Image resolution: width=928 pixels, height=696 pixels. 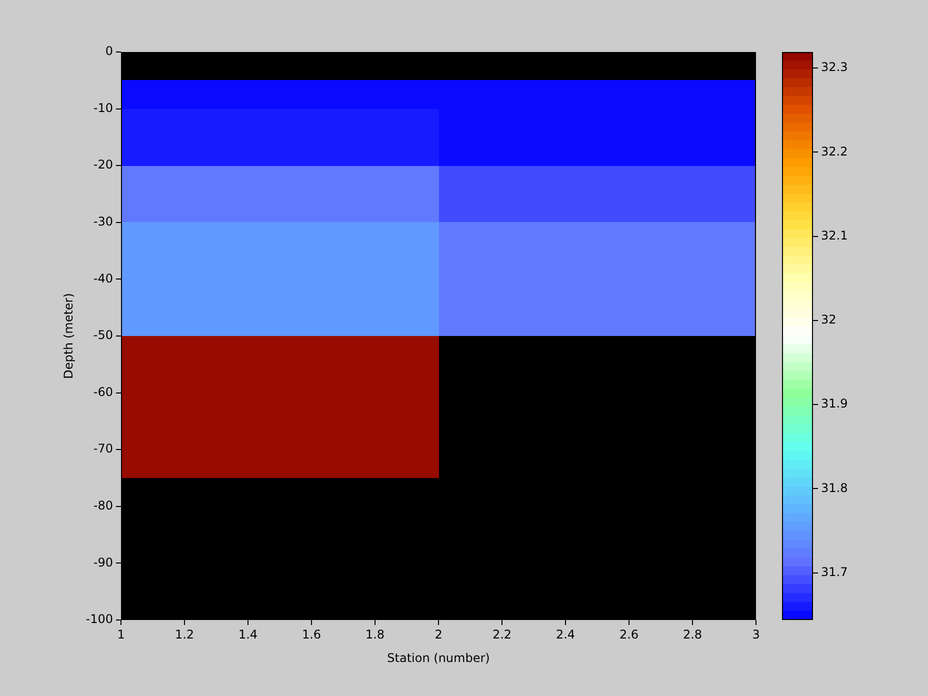 I want to click on color-bar-label: 32.2, so click(x=834, y=151).